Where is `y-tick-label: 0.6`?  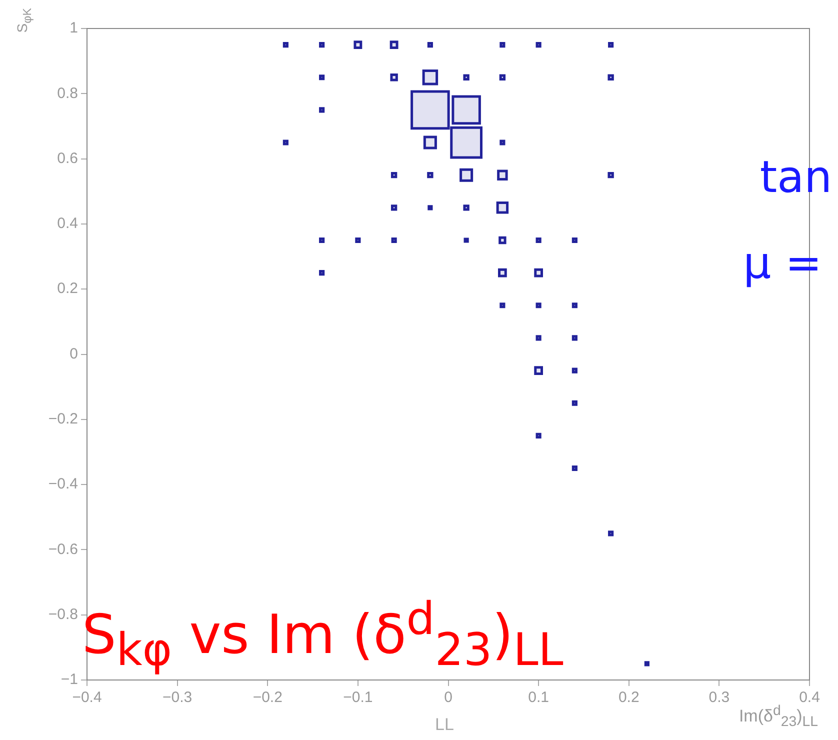
y-tick-label: 0.6 is located at coordinates (67, 158).